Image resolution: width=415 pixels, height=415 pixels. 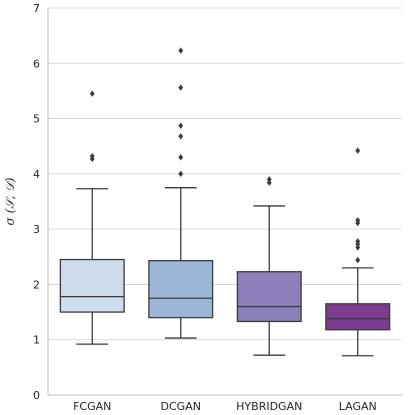 What do you see at coordinates (269, 406) in the screenshot?
I see `x-tick-label-hybridgan: HYBRIDGAN` at bounding box center [269, 406].